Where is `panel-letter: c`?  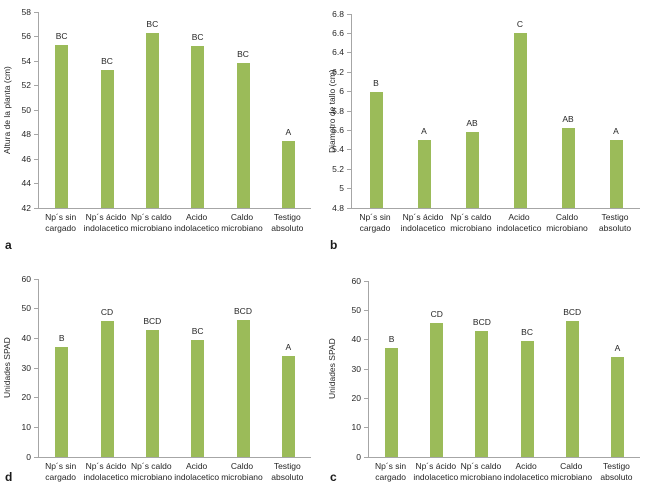
panel-letter: c is located at coordinates (333, 477).